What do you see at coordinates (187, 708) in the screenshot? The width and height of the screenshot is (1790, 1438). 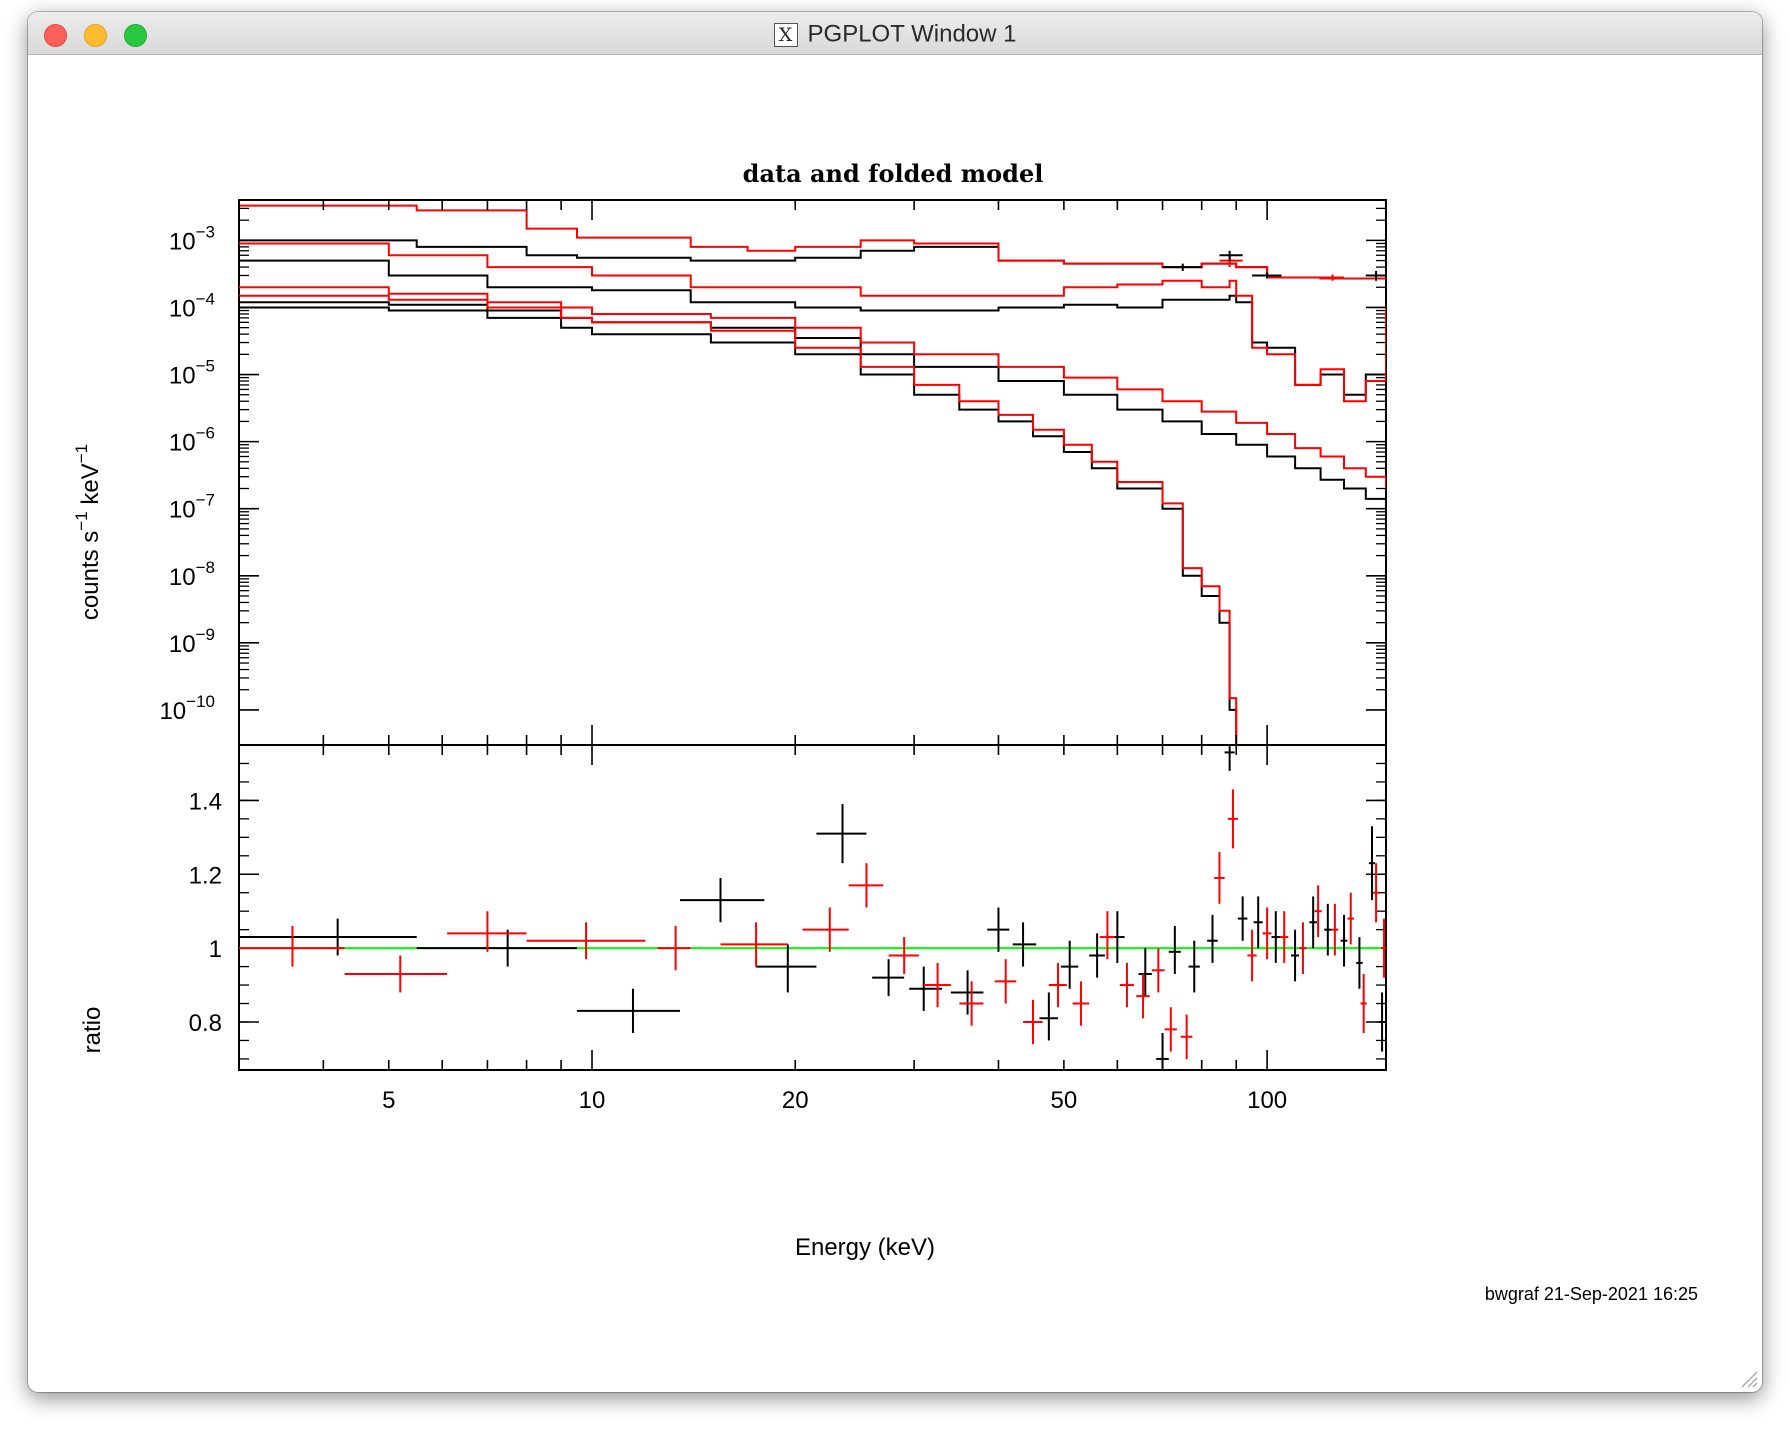 I see `y-tick-label: 10⁻¹⁰` at bounding box center [187, 708].